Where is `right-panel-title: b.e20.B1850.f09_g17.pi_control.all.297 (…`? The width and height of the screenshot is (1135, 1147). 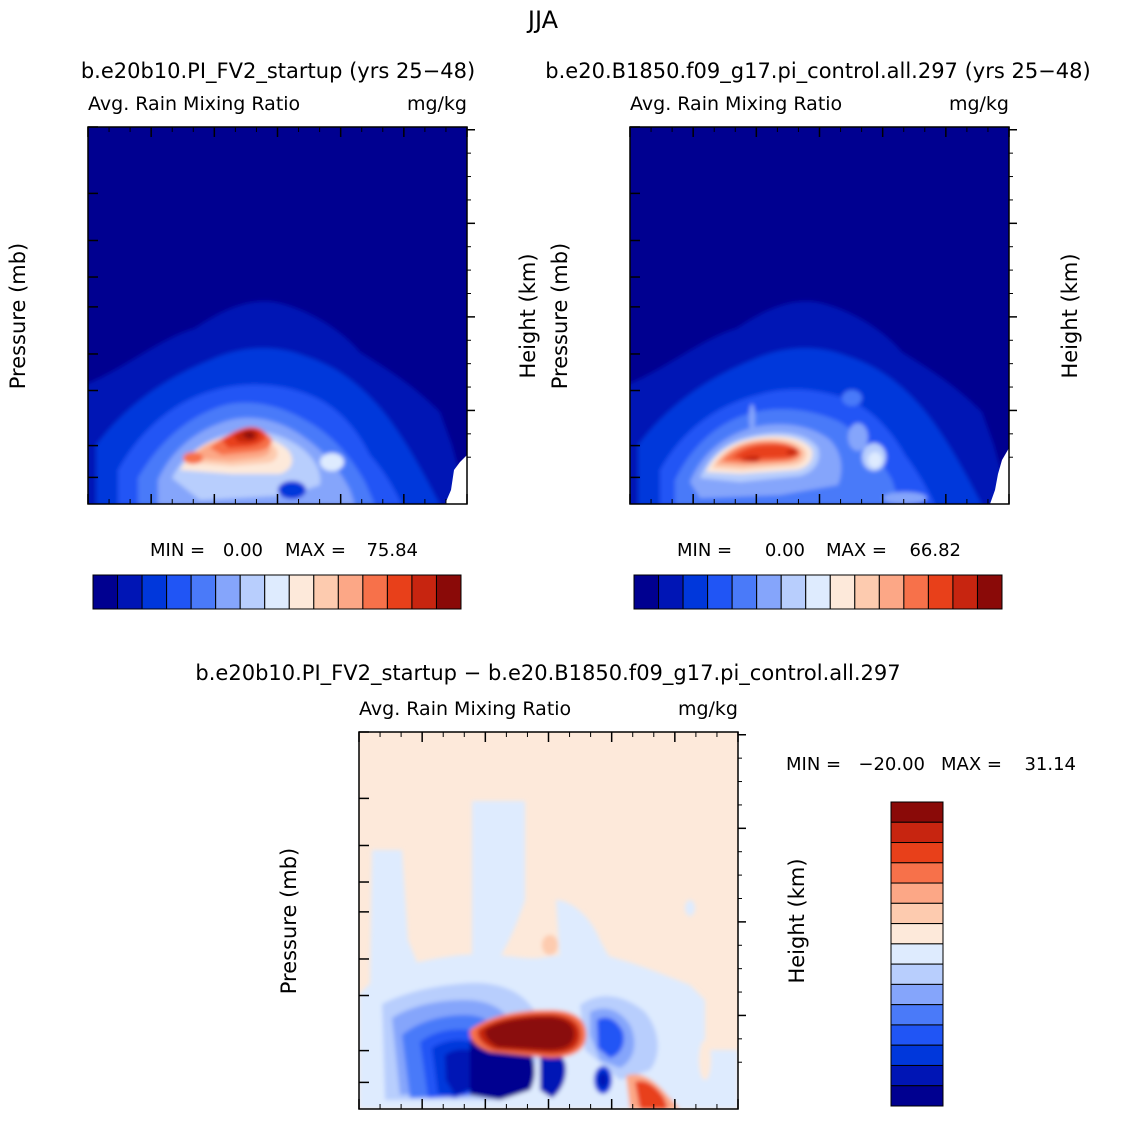
right-panel-title: b.e20.B1850.f09_g17.pi_control.all.297 (… is located at coordinates (817, 71).